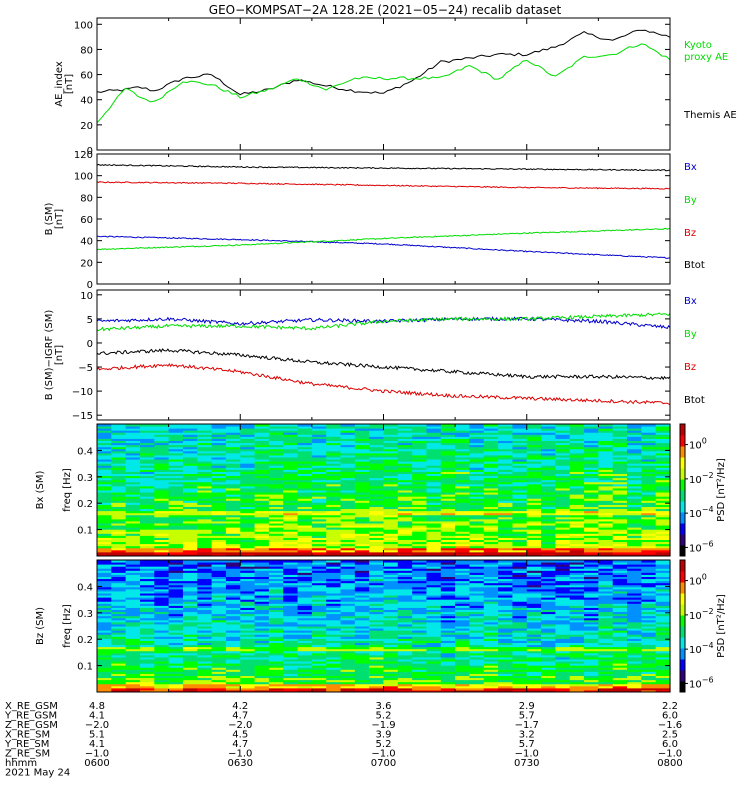 This screenshot has width=750, height=800. Describe the element at coordinates (682, 551) in the screenshot. I see `colorbar-segment` at that location.